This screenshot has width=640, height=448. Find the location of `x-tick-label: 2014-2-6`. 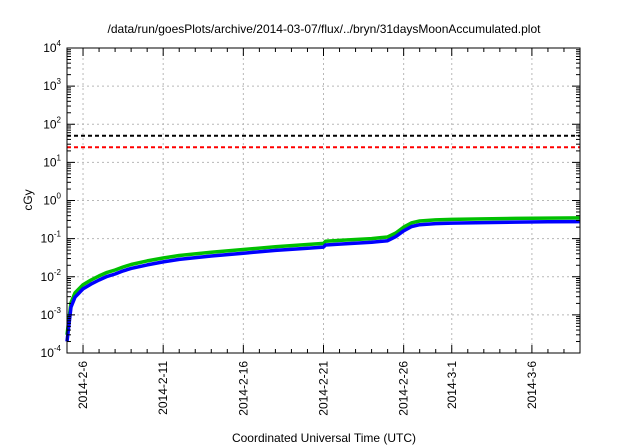

x-tick-label: 2014-2-6 is located at coordinates (83, 385).